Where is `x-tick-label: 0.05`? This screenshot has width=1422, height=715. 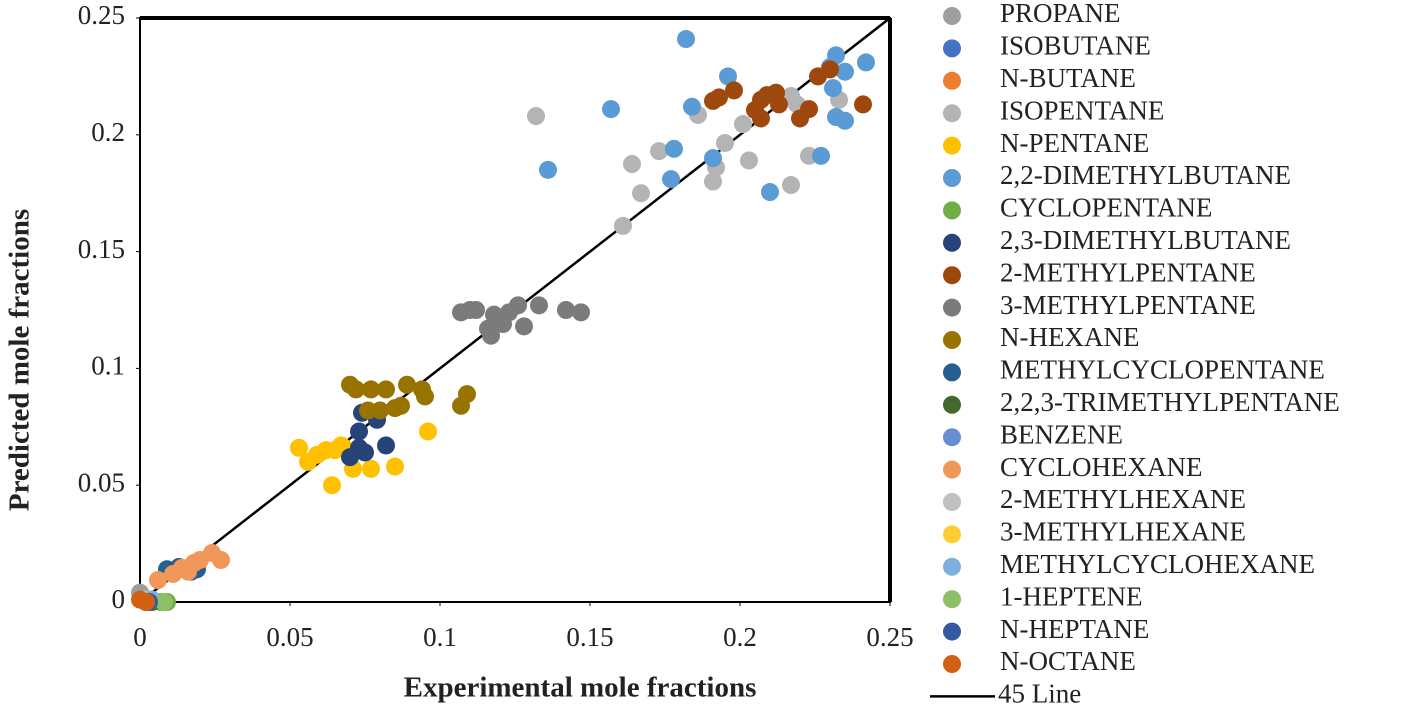 x-tick-label: 0.05 is located at coordinates (289, 637).